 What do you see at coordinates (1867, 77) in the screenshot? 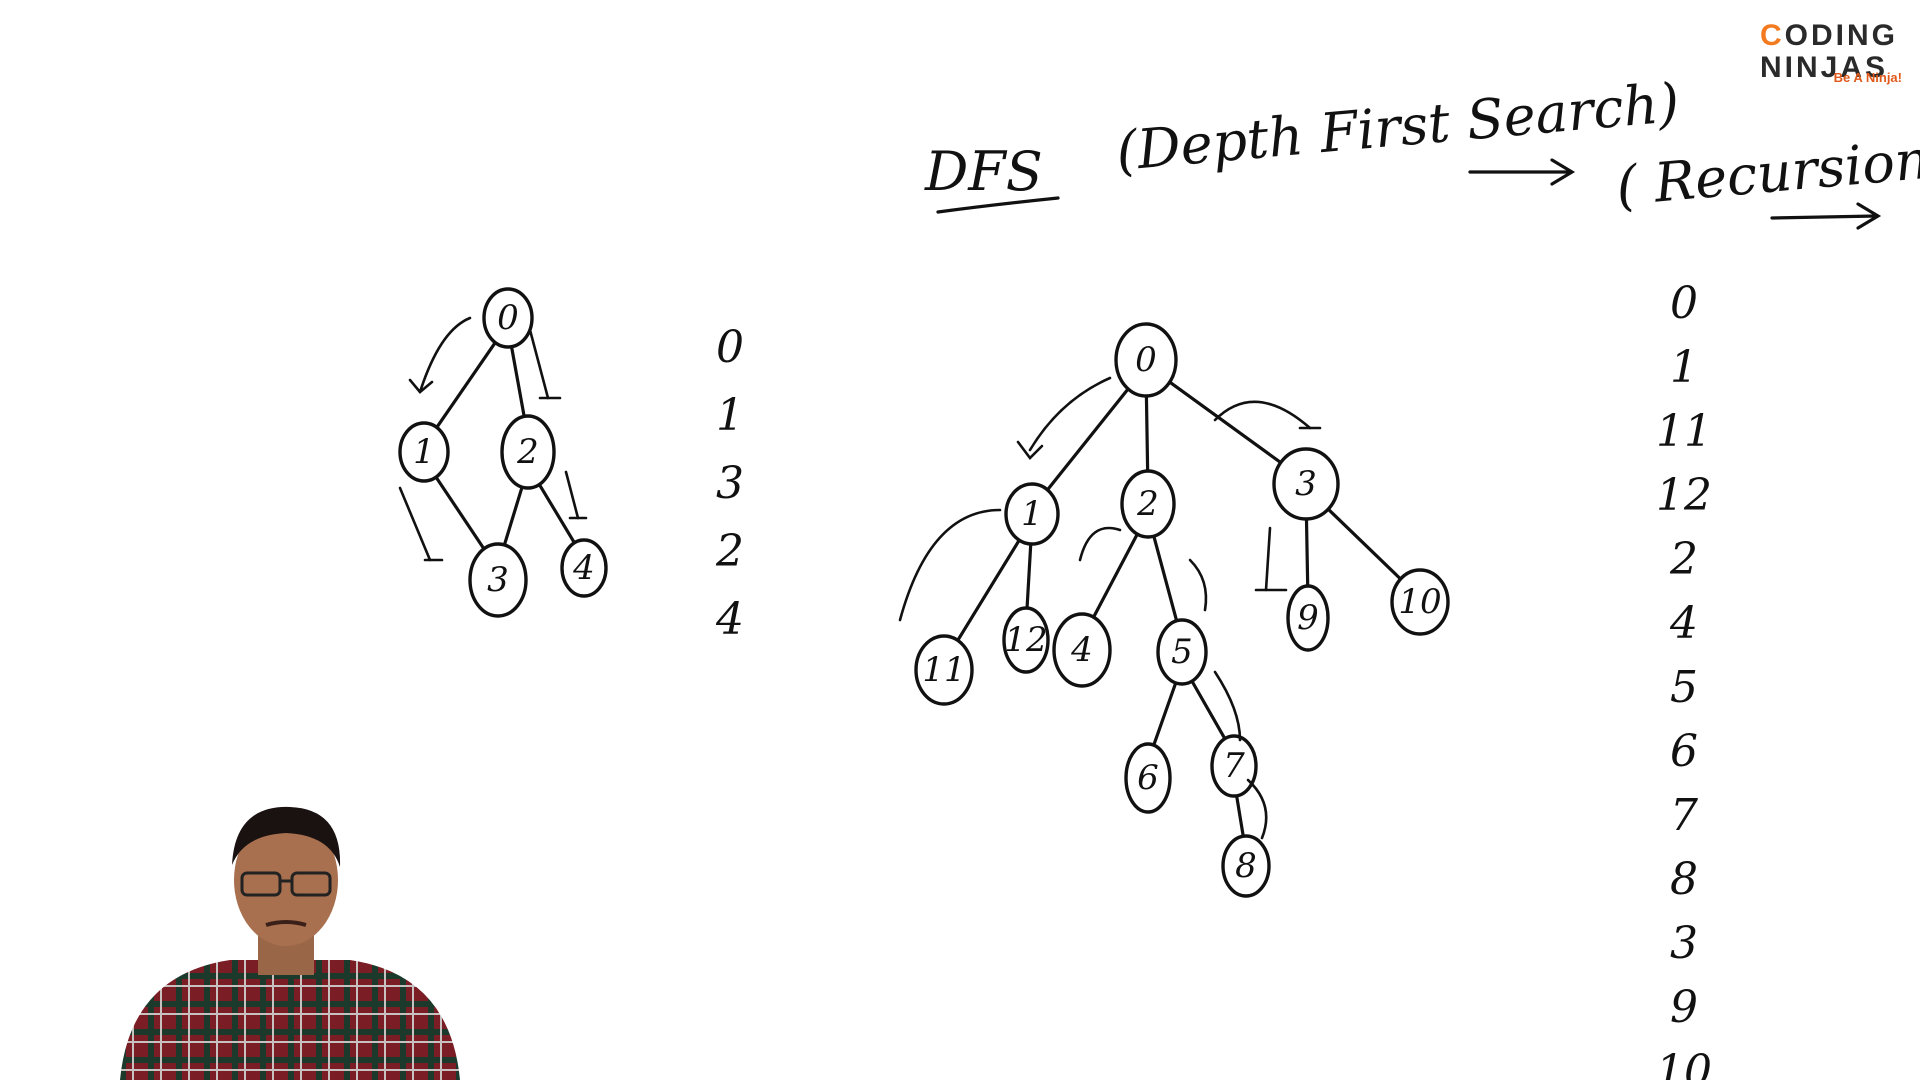
I see `logo-tagline: Be A Ninja!` at bounding box center [1867, 77].